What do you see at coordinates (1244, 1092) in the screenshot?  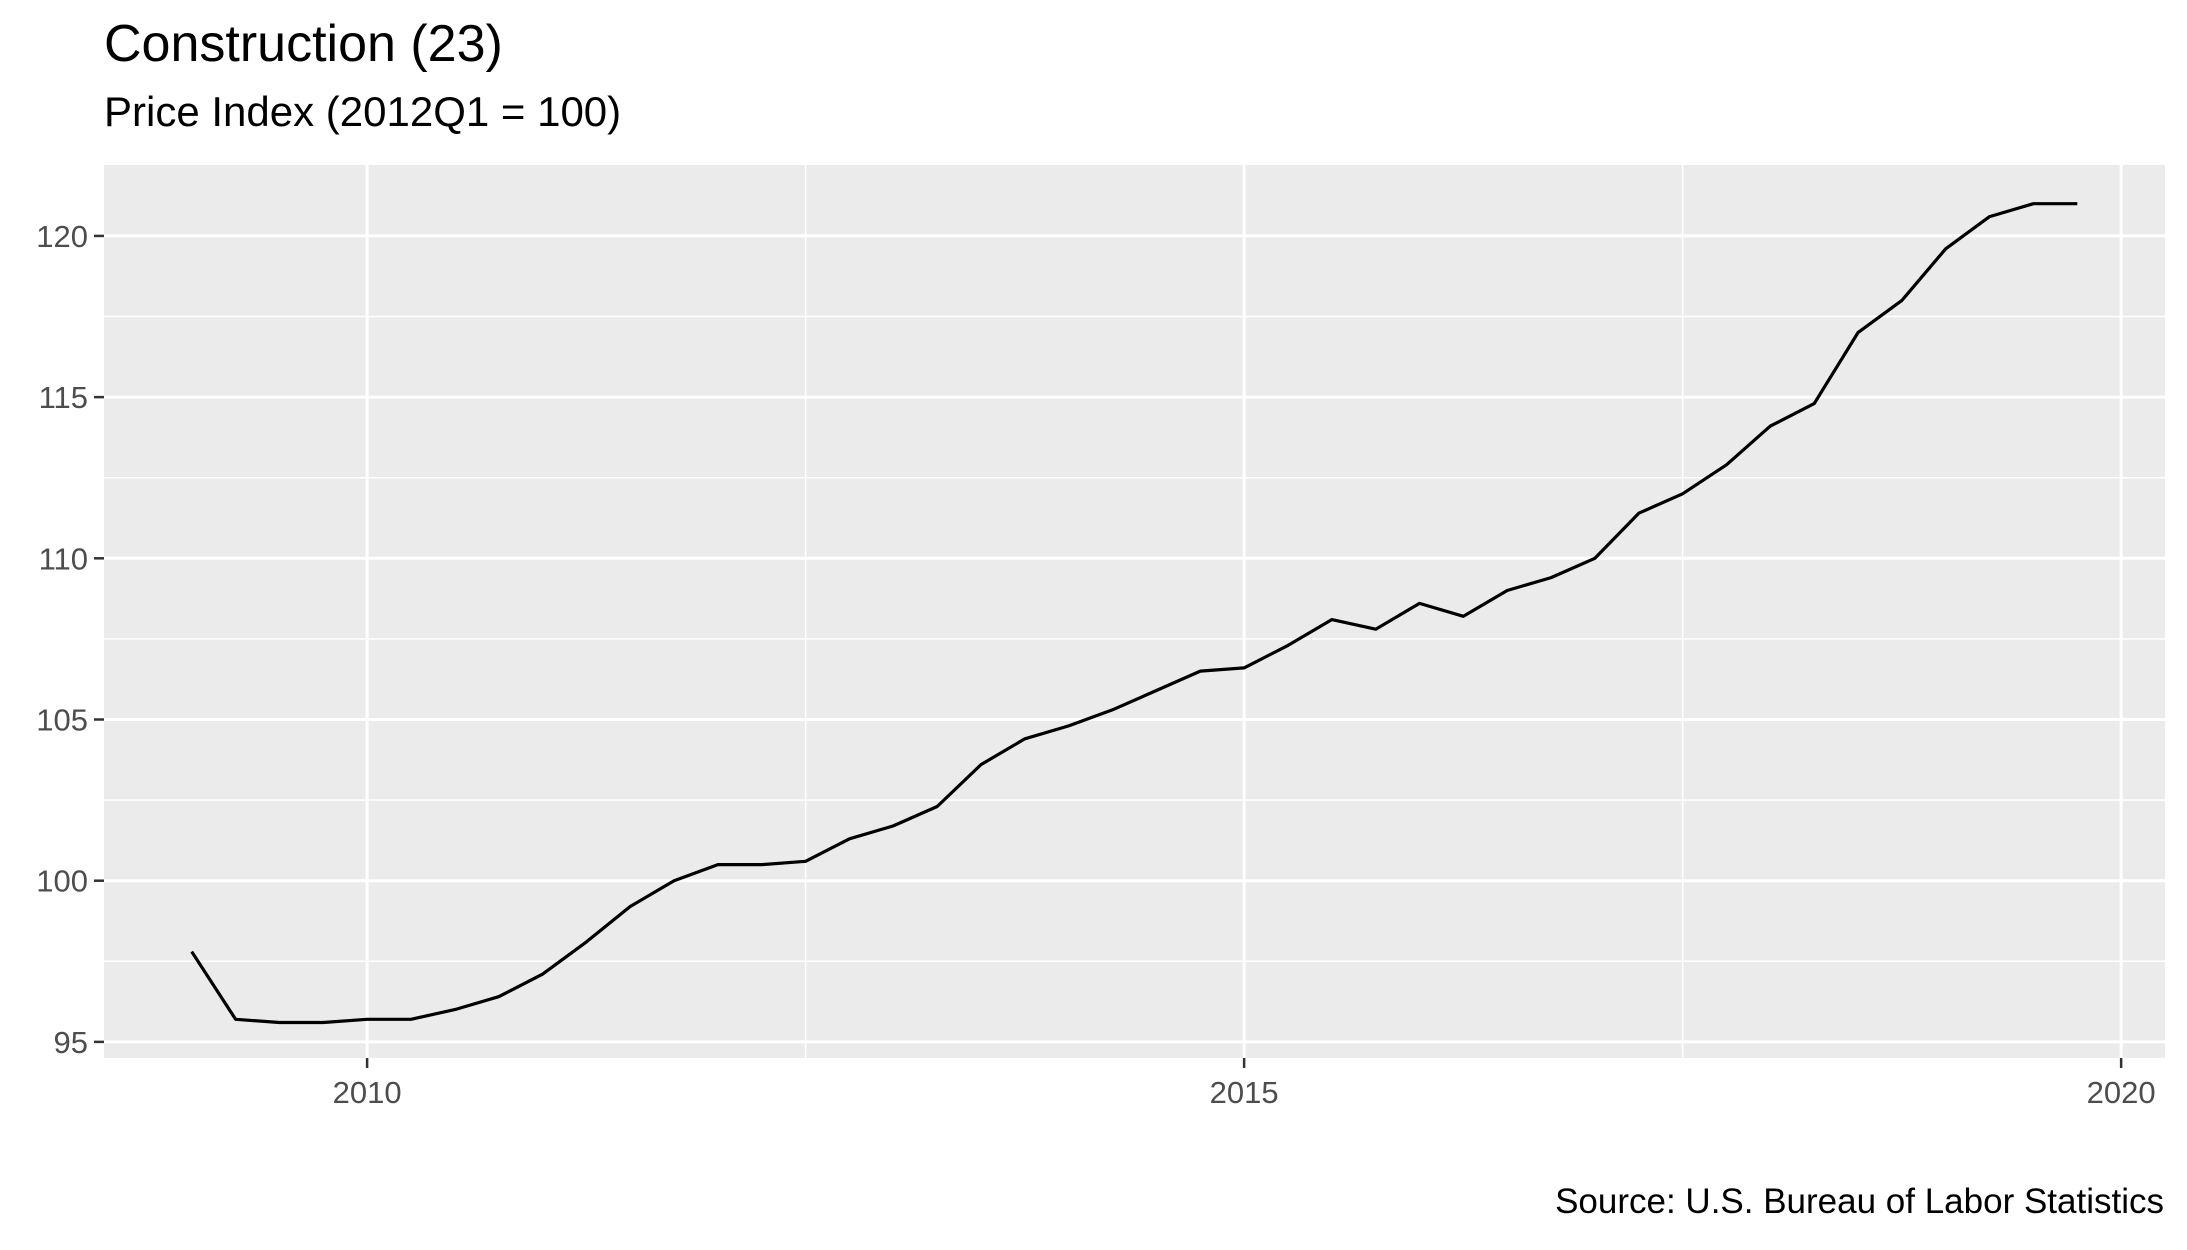 I see `x-tick-label: 2015` at bounding box center [1244, 1092].